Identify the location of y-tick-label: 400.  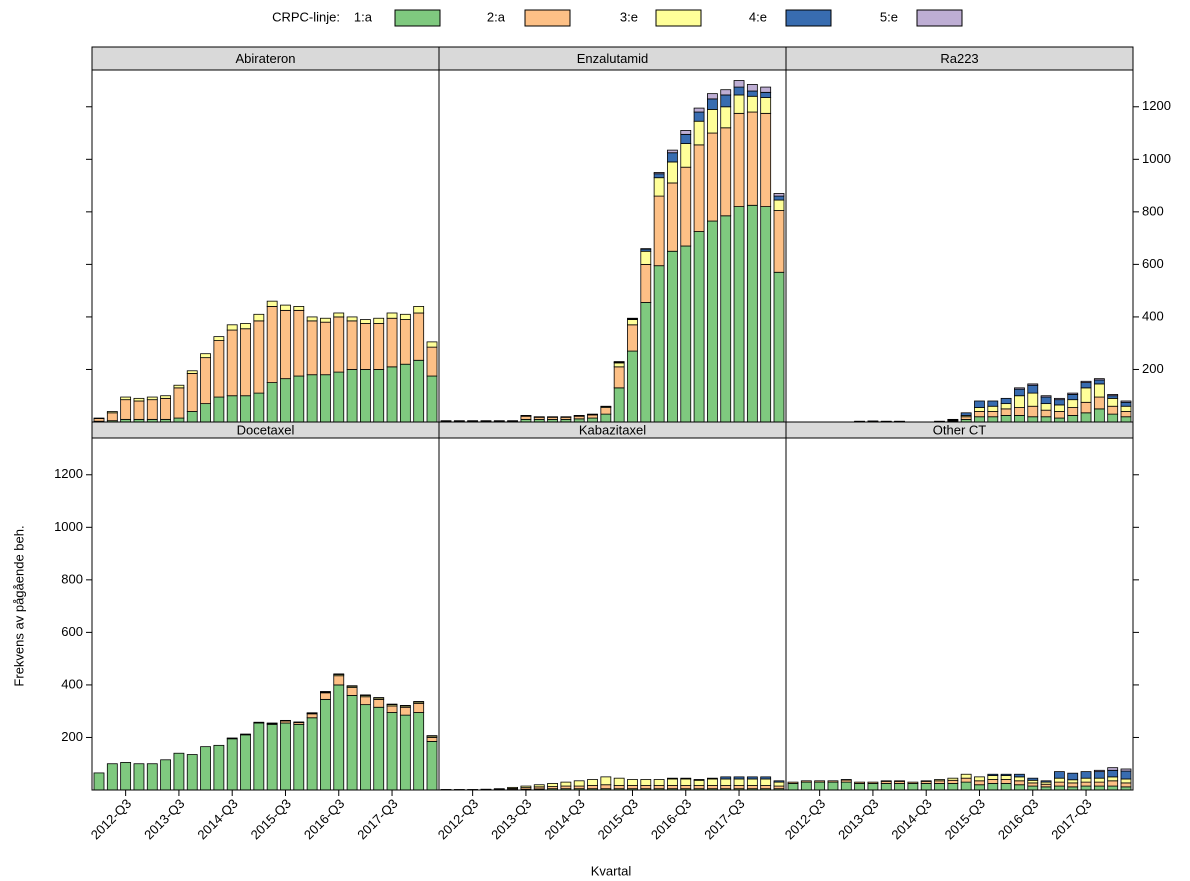
(72, 683).